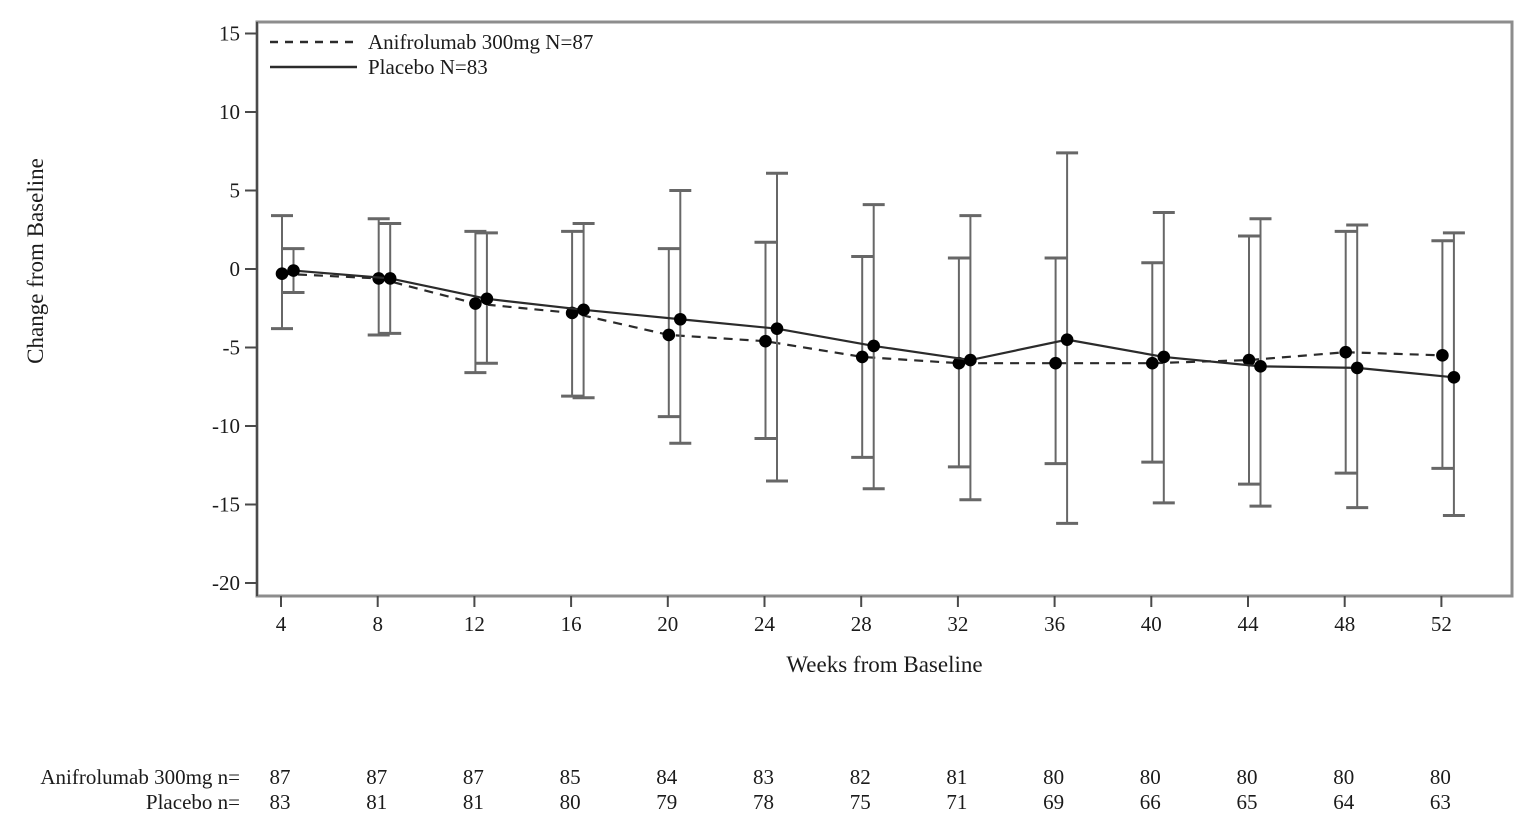 This screenshot has height=832, width=1531. I want to click on y-tick-label: 15, so click(229, 34).